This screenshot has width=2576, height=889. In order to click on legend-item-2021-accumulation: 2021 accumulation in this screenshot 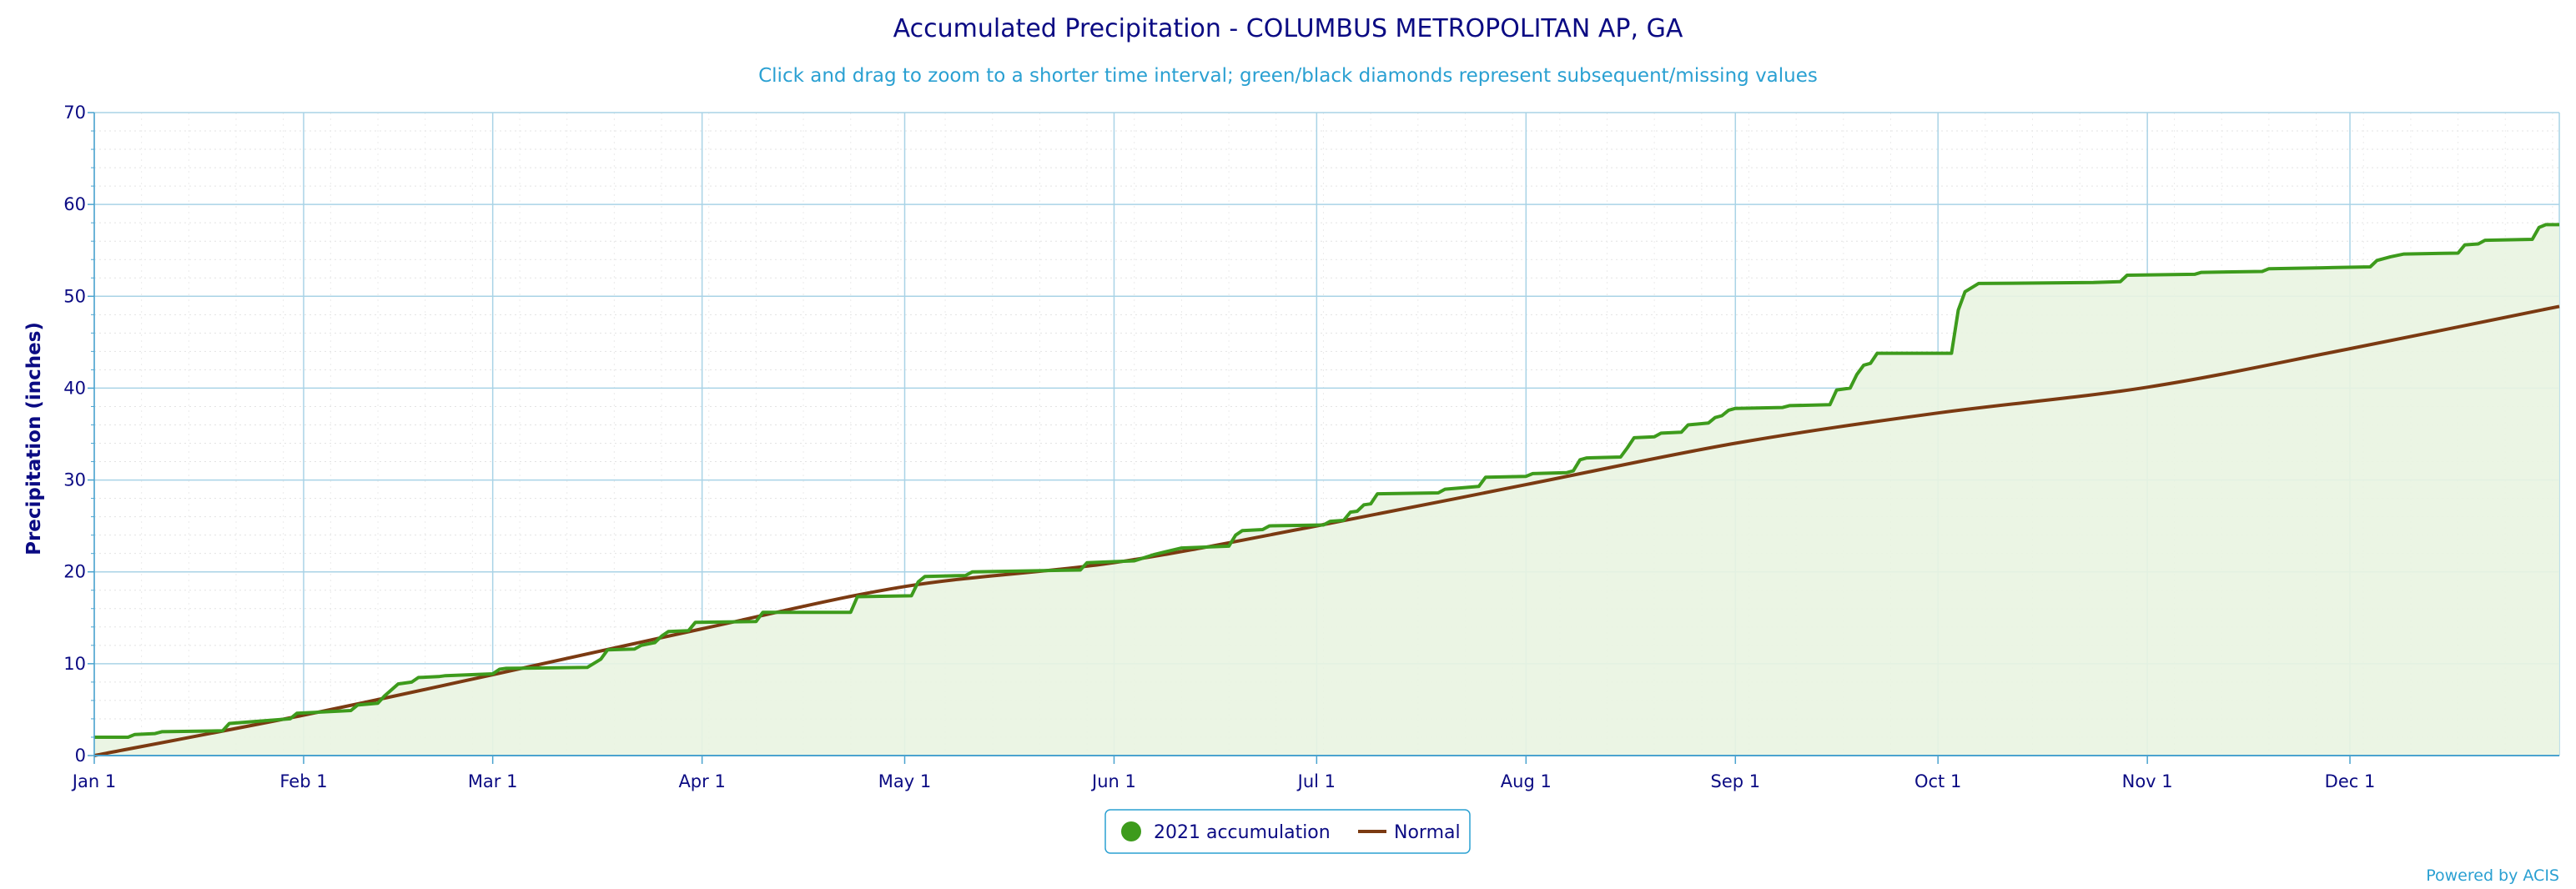, I will do `click(1226, 832)`.